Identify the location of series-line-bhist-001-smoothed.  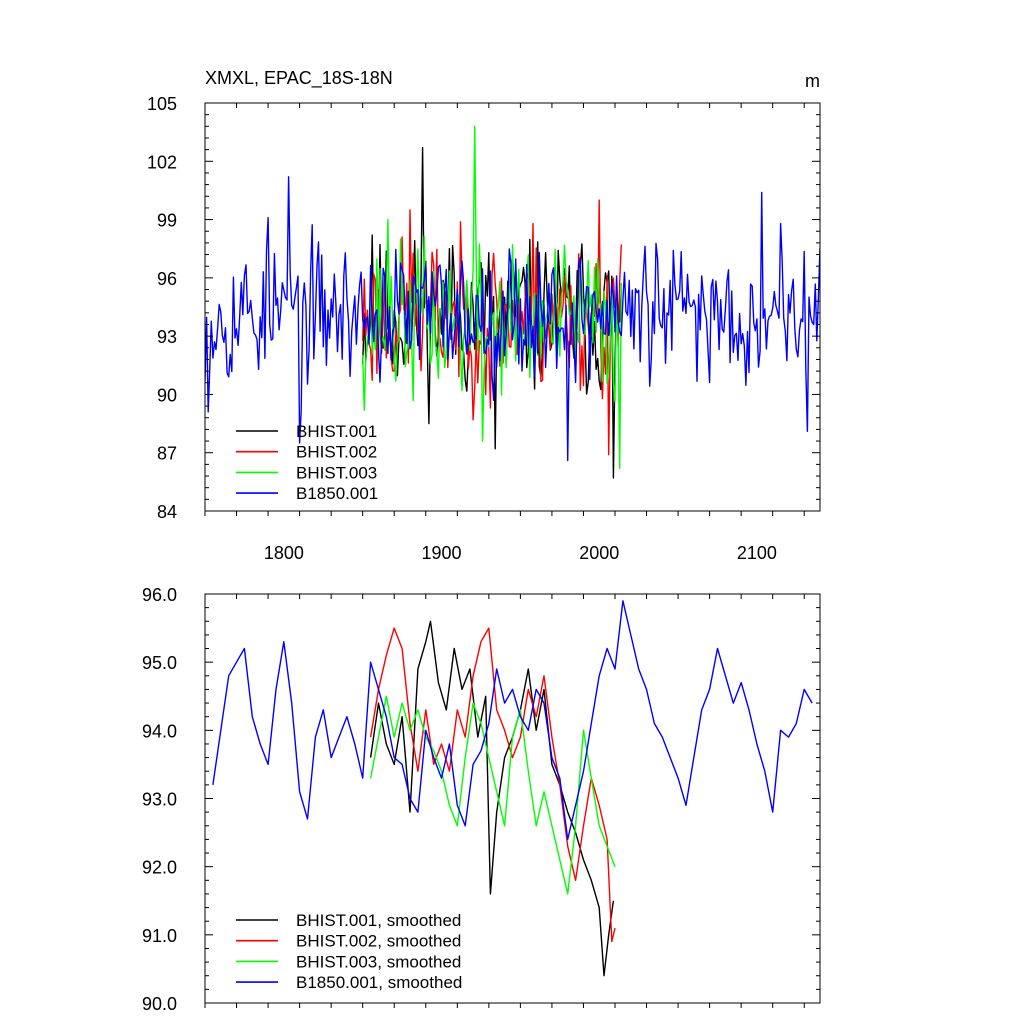
(492, 798).